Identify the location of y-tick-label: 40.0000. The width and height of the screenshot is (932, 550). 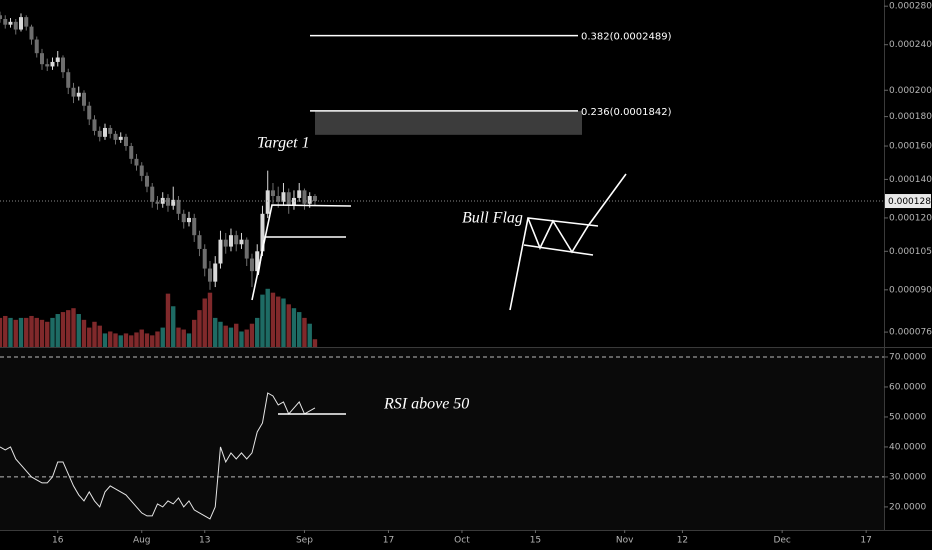
(907, 447).